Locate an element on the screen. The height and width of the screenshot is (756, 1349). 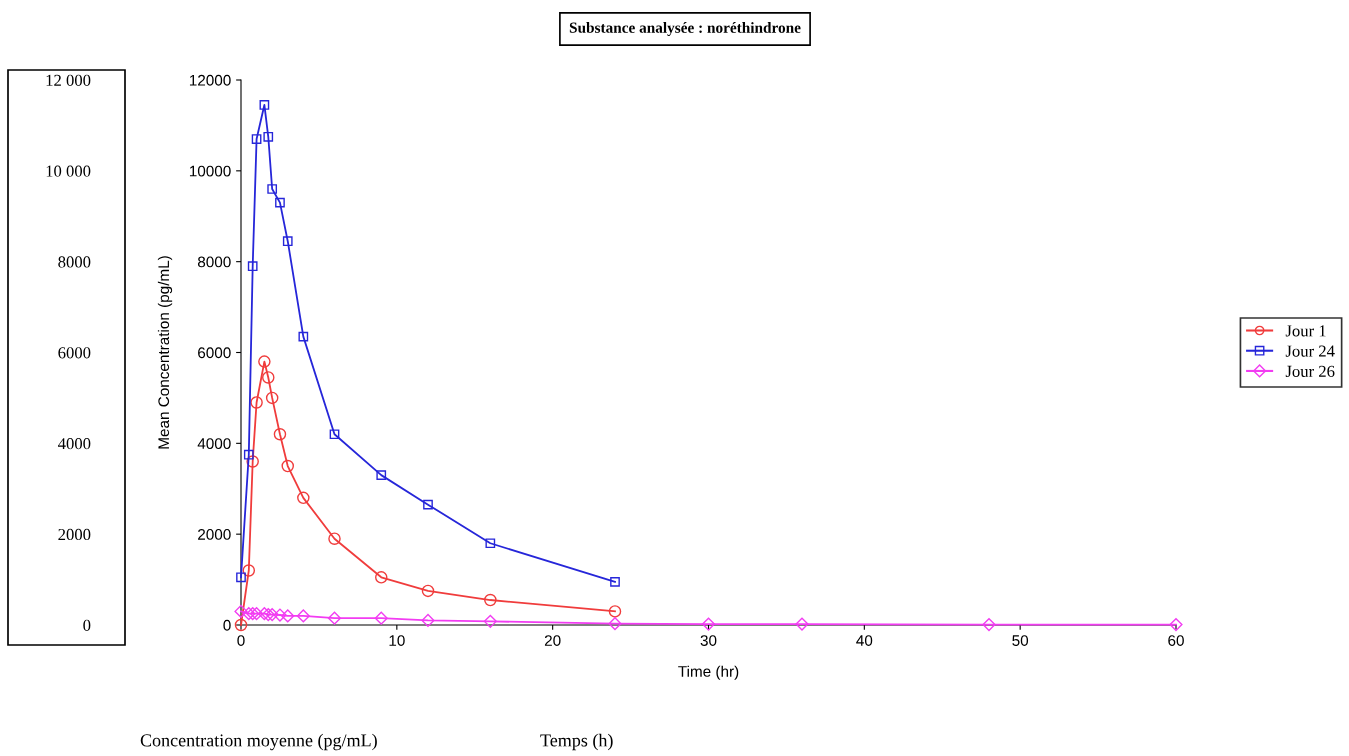
y2-tick-label: 12 000 is located at coordinates (68, 80).